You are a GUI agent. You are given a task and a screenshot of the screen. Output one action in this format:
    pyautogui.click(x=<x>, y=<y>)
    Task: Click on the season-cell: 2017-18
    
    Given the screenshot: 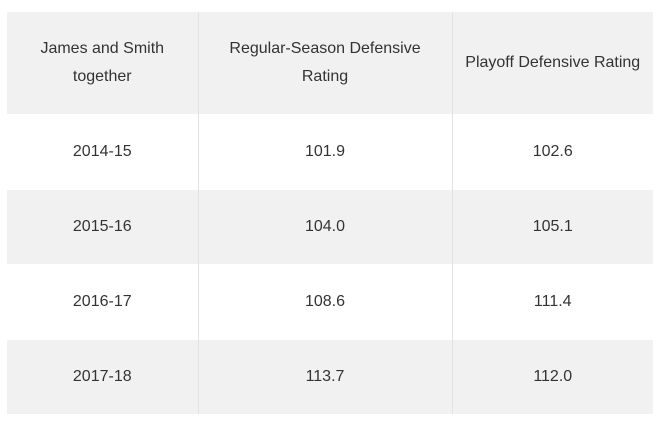 What is the action you would take?
    pyautogui.click(x=102, y=376)
    